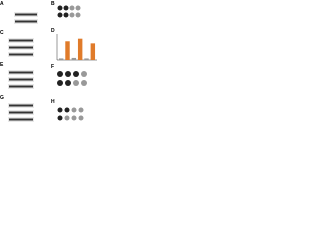  Describe the element at coordinates (2, 98) in the screenshot. I see `panel-label: G` at that location.